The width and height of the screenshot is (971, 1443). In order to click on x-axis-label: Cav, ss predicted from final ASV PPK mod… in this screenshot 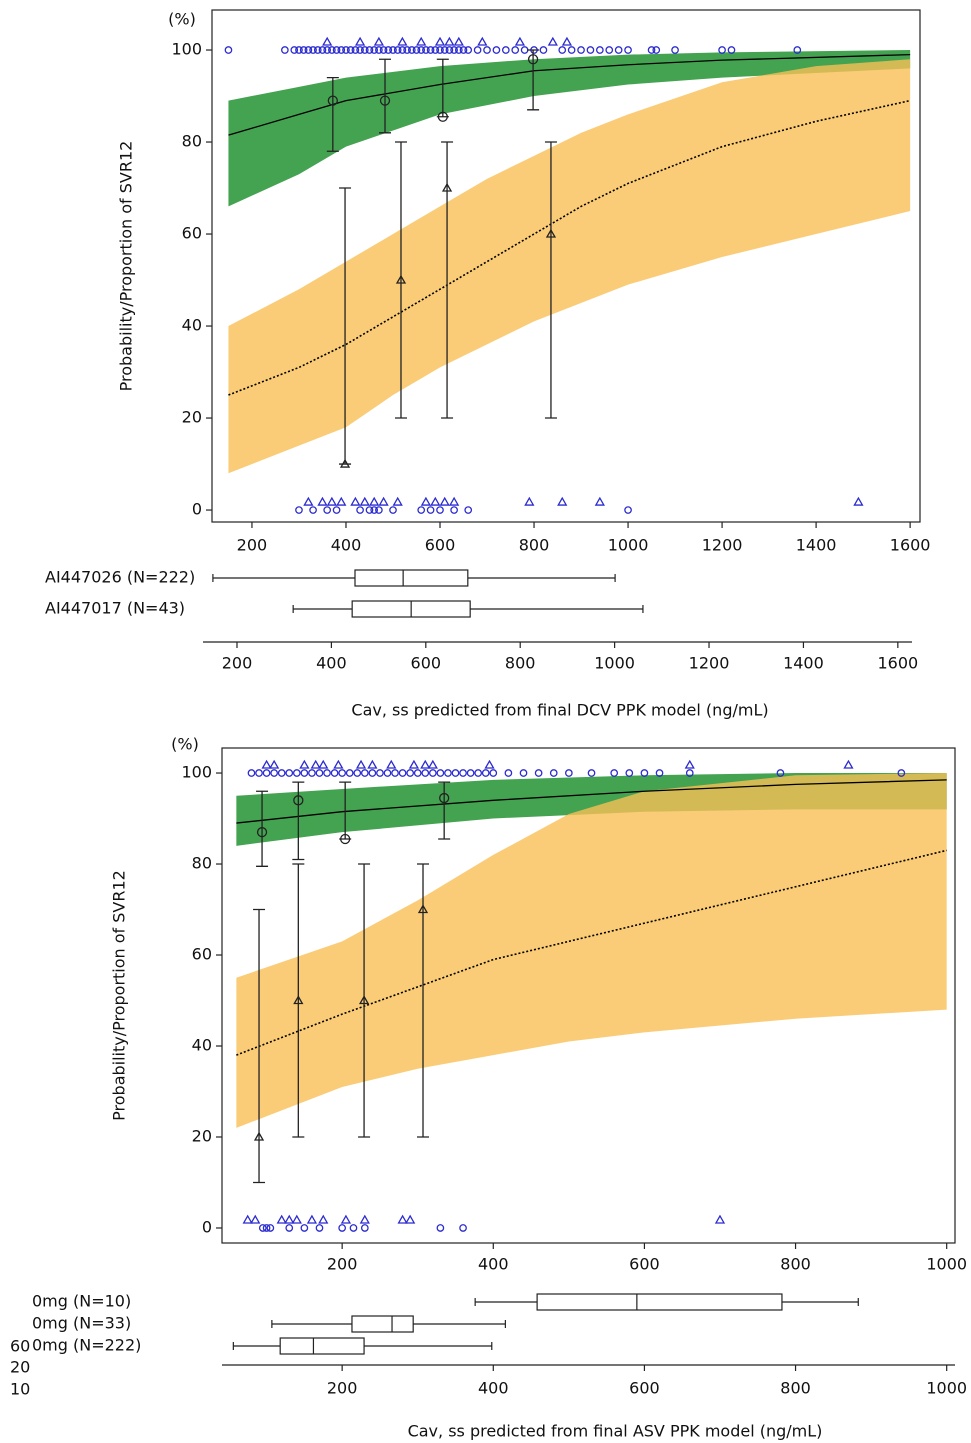, I will do `click(615, 1431)`.